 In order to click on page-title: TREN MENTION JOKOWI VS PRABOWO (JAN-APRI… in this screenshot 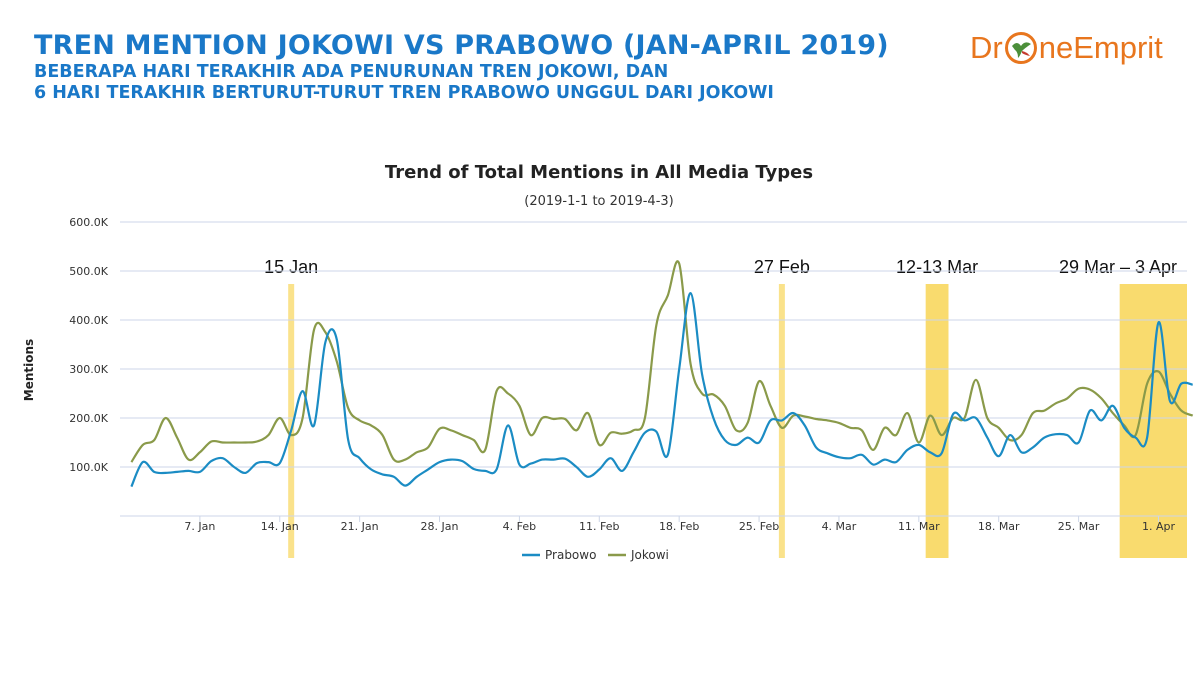, I will do `click(461, 45)`.